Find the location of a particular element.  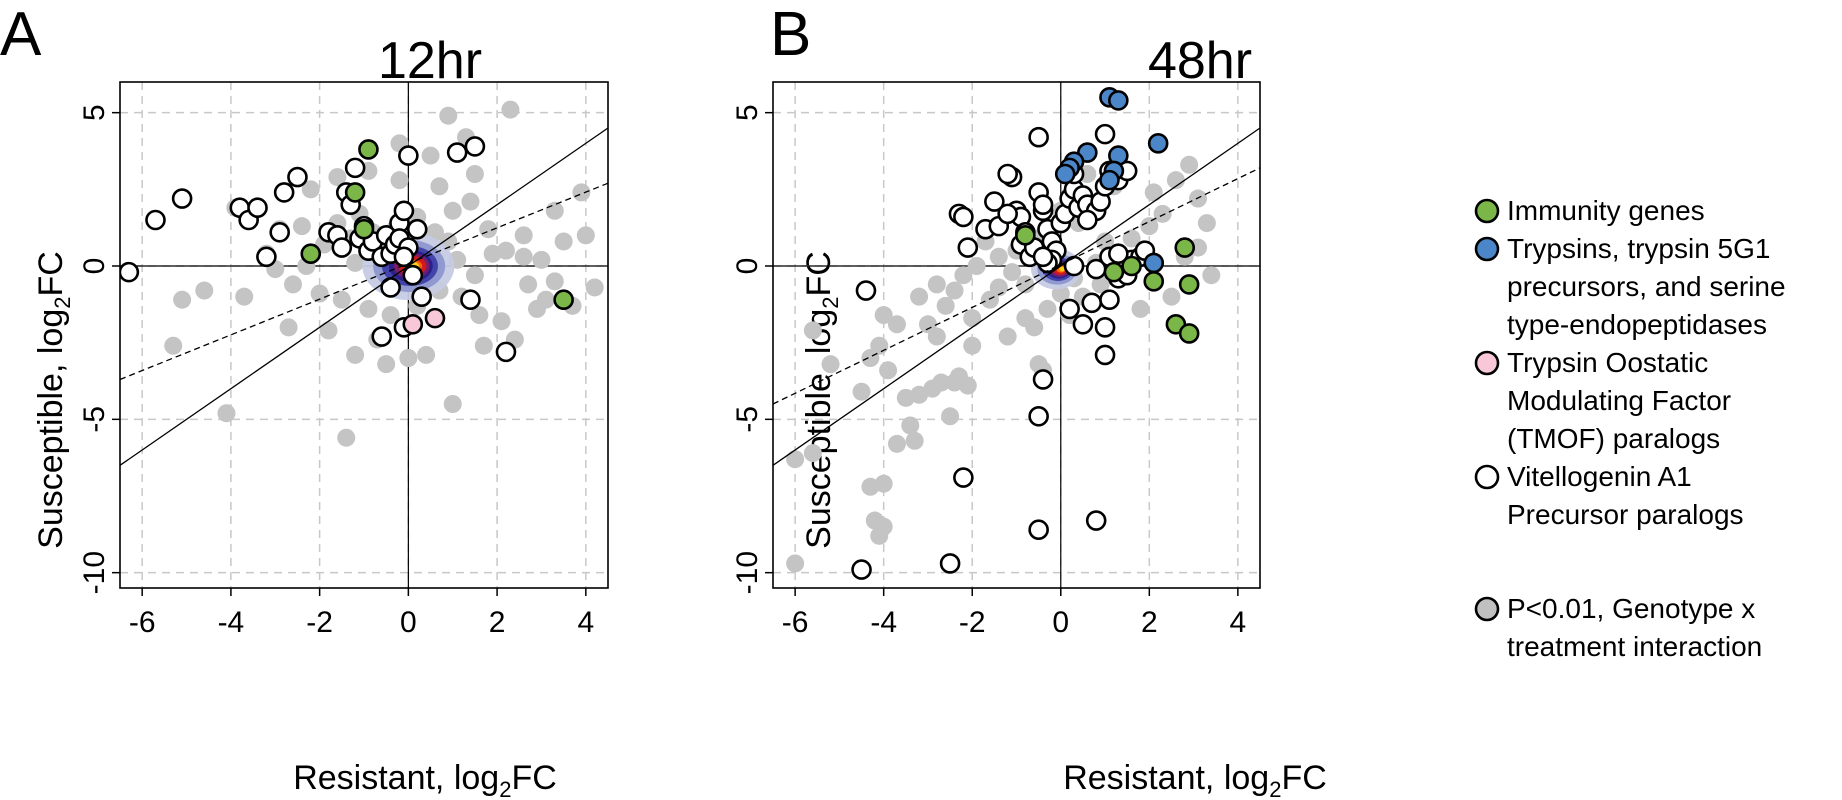

x-tick-label: -6 is located at coordinates (795, 622).